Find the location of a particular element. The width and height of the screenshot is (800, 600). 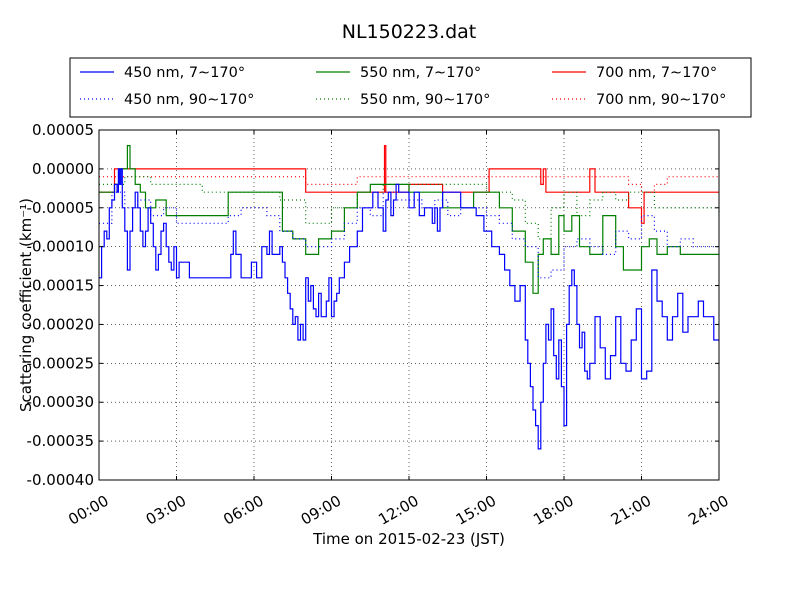

y-tick-label: -0.00025 is located at coordinates (60, 363).